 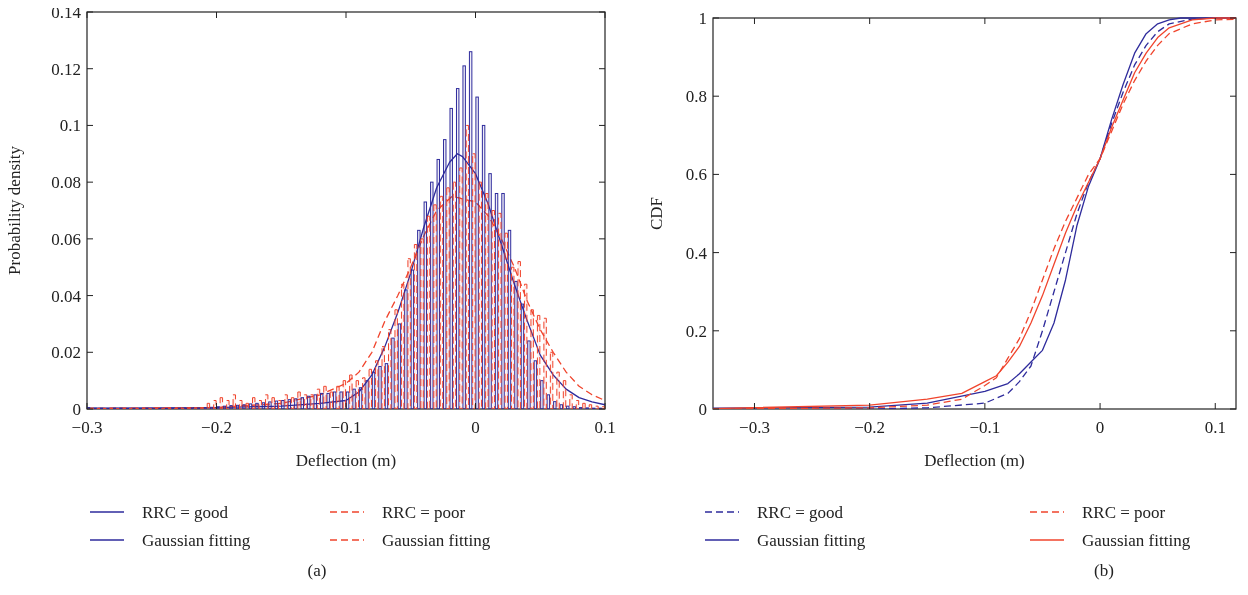 What do you see at coordinates (1104, 570) in the screenshot?
I see `text: (b)` at bounding box center [1104, 570].